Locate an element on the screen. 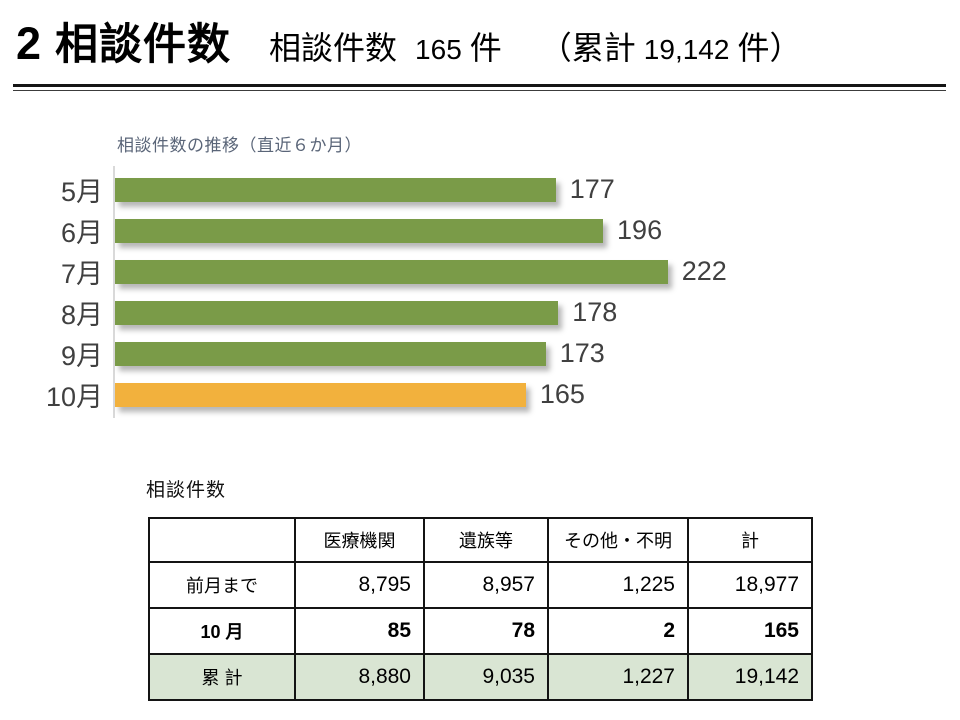 The width and height of the screenshot is (960, 720). chart-row: 7月 222 is located at coordinates (480, 271).